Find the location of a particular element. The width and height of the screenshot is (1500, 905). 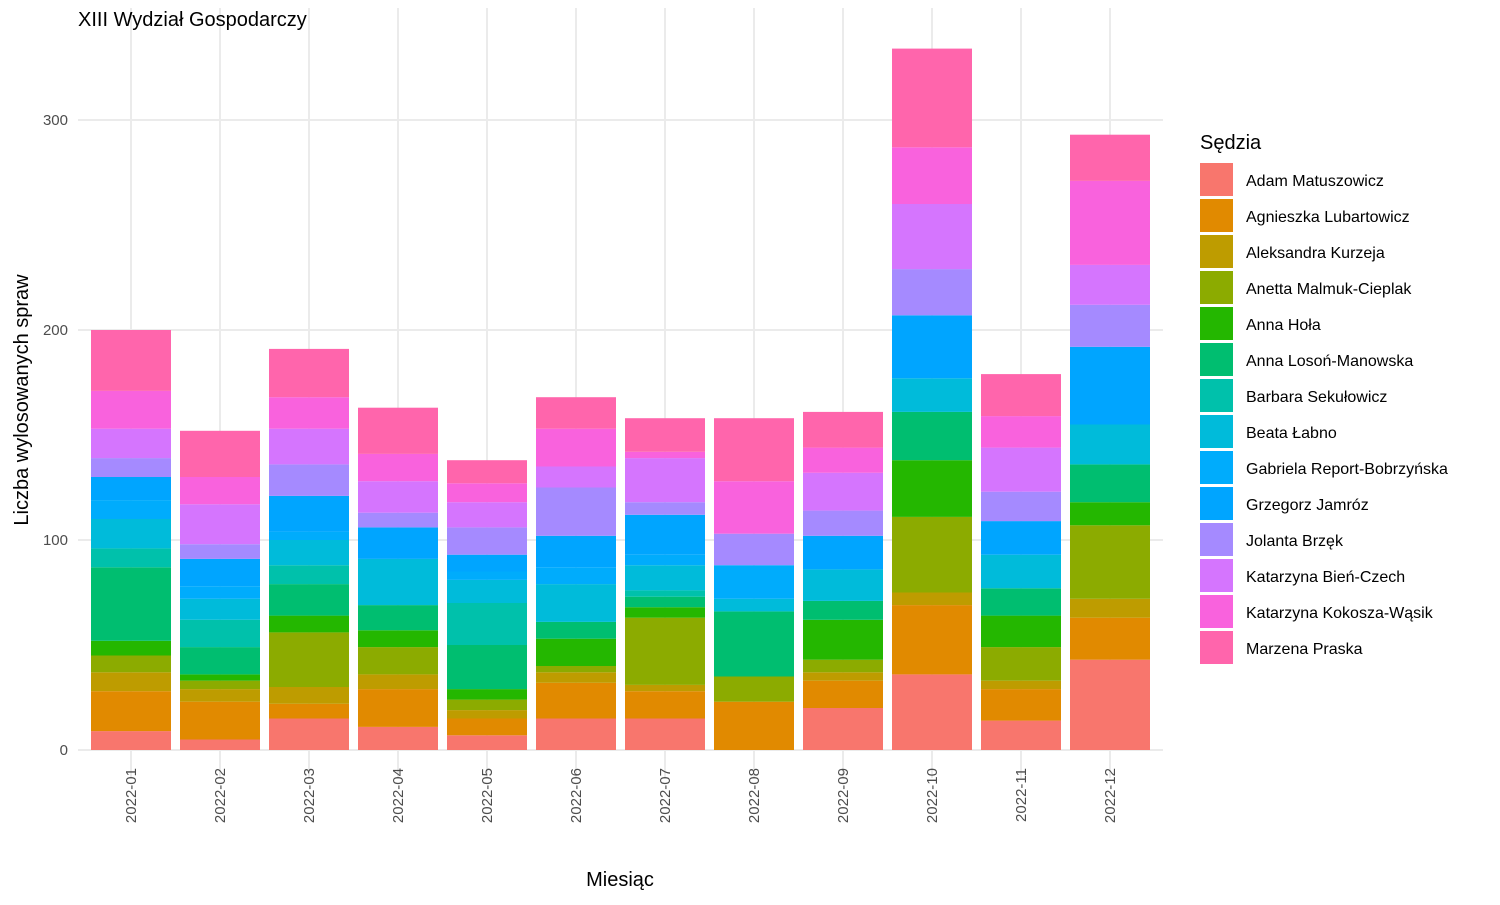

bar-segment: Anna Hoła (2022-02): 3 is located at coordinates (220, 677).